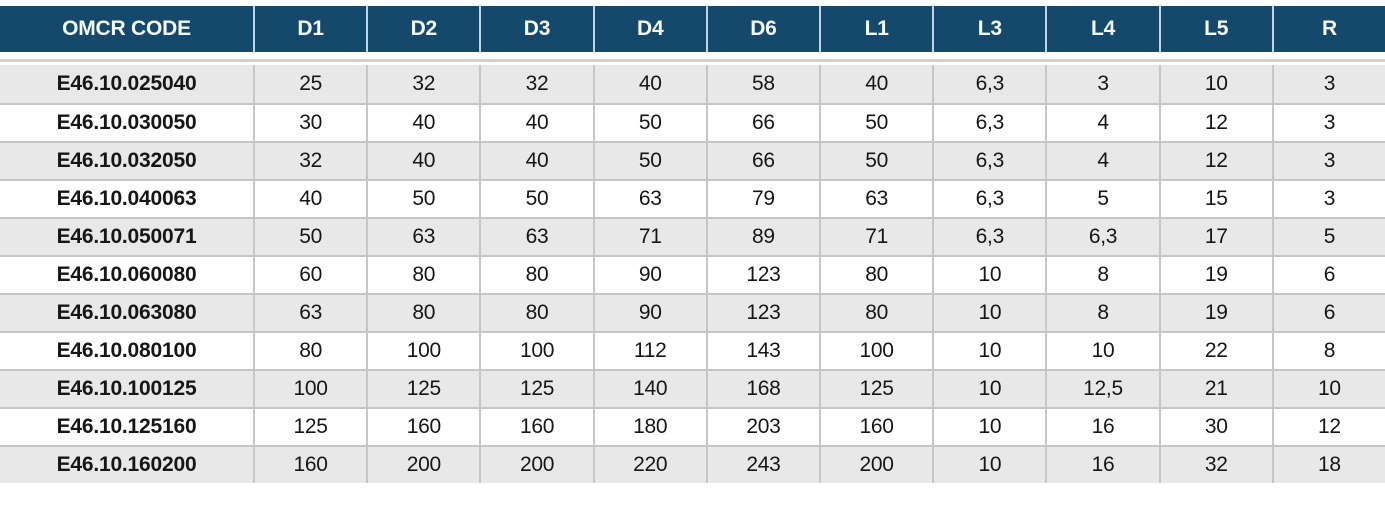 The width and height of the screenshot is (1385, 511). I want to click on value-cell-l1: 100, so click(875, 351).